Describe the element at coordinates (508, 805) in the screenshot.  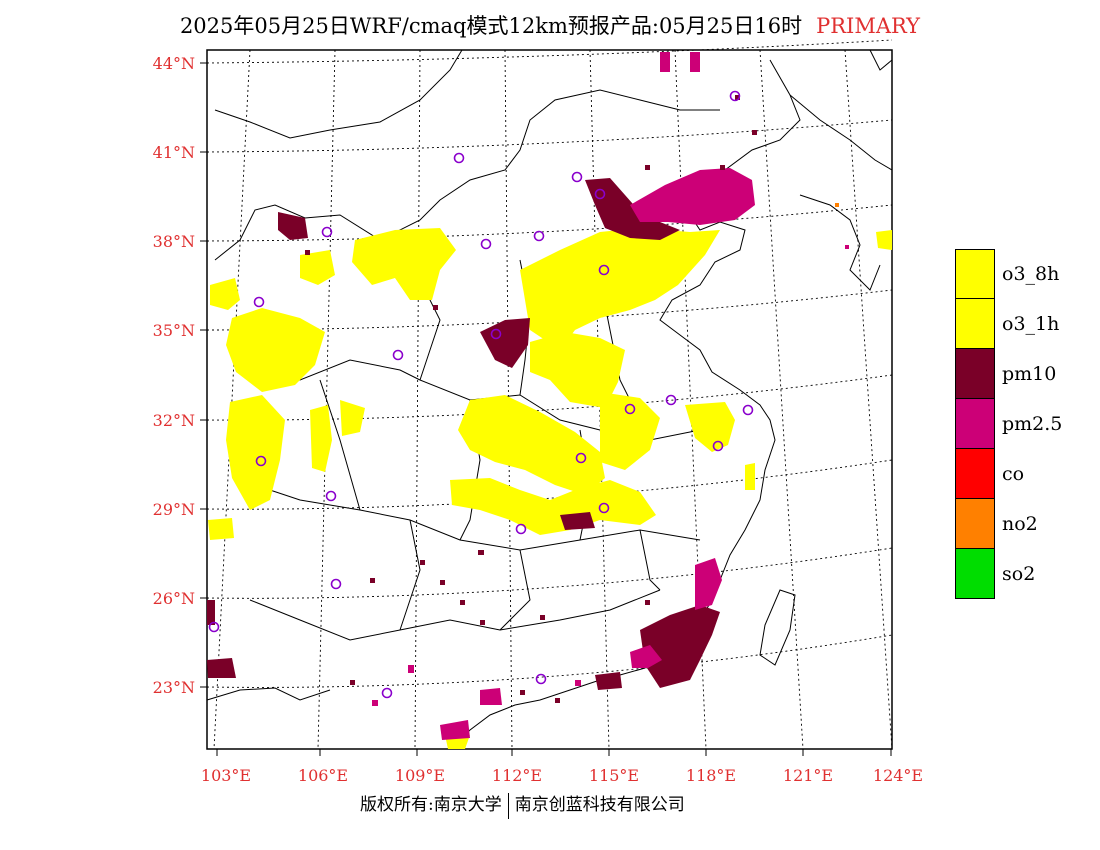
I see `copyright-separator` at that location.